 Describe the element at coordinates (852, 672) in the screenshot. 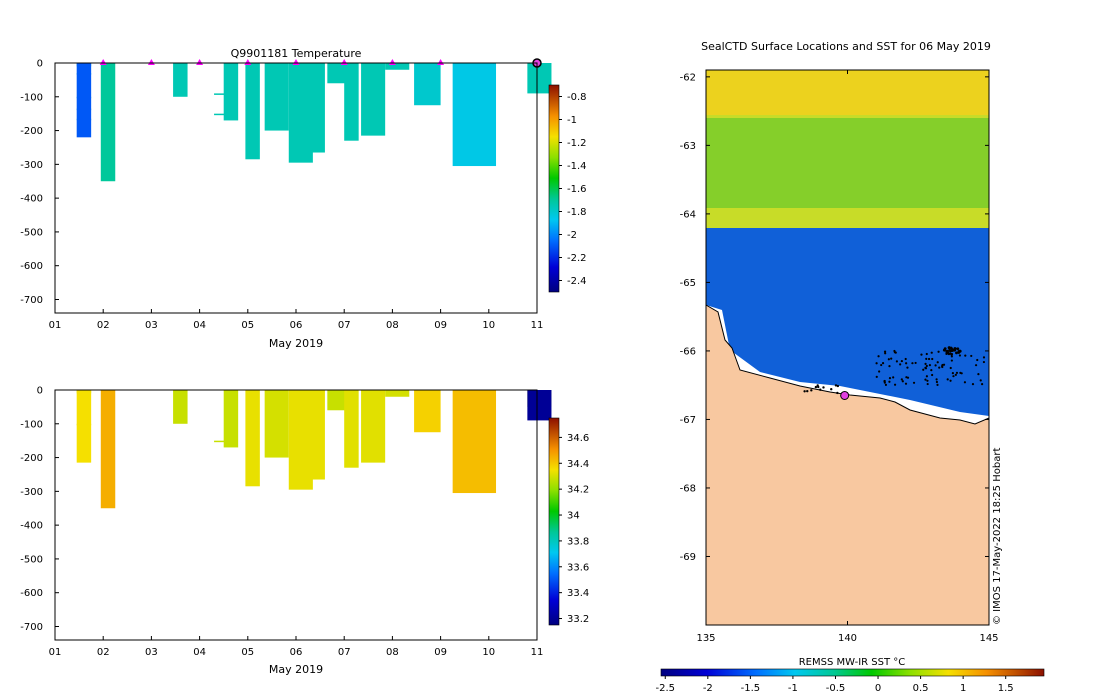

I see `sst-colorbar` at that location.